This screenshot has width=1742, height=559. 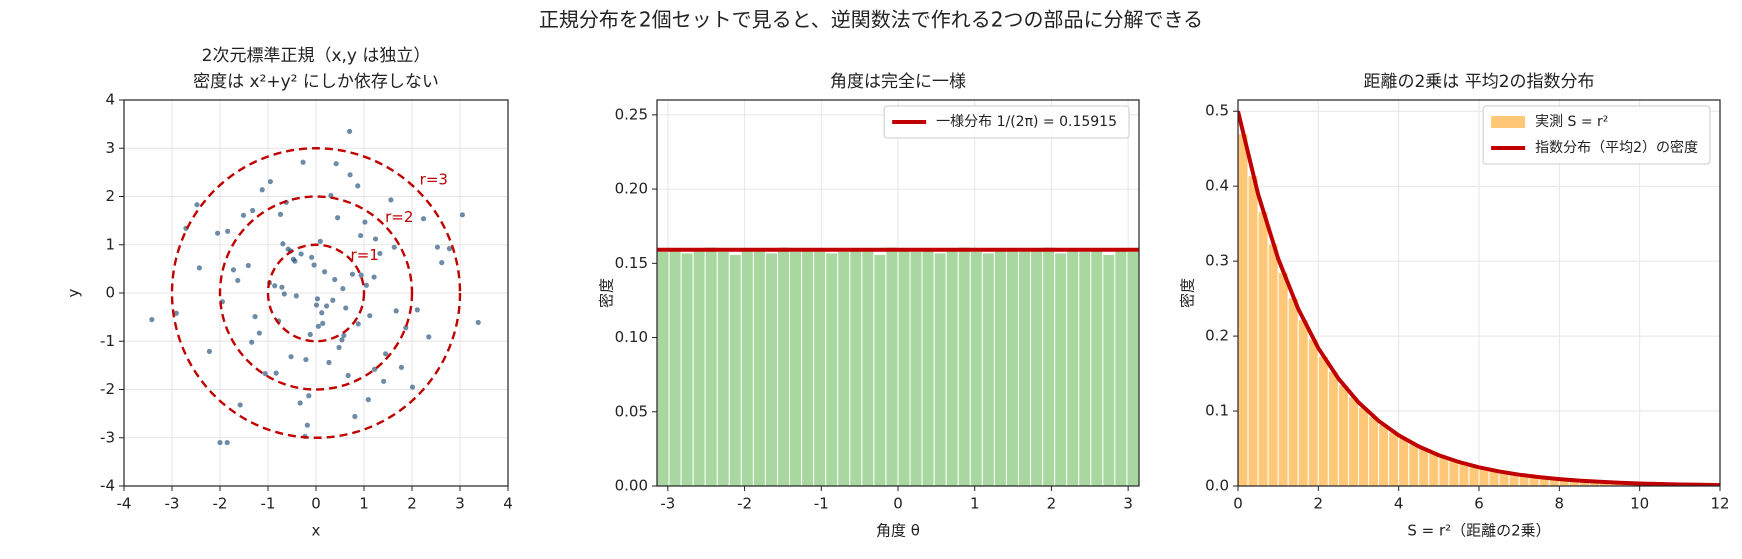 What do you see at coordinates (898, 531) in the screenshot?
I see `x-axis-label: 角度 θ` at bounding box center [898, 531].